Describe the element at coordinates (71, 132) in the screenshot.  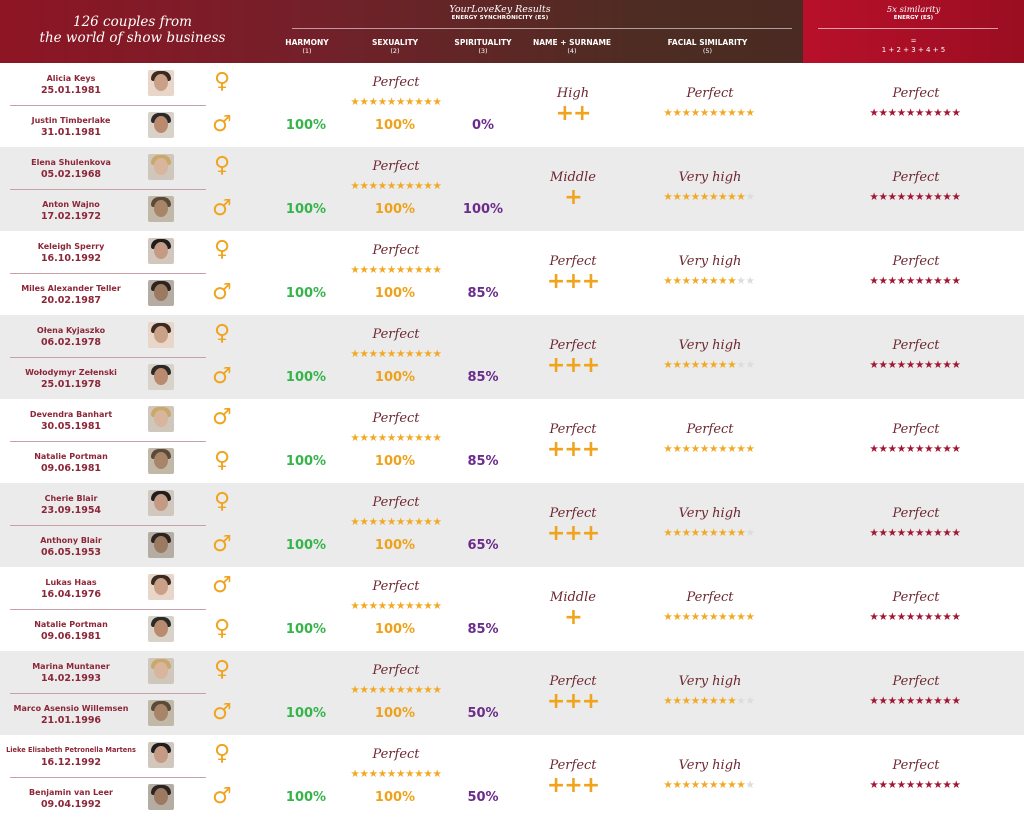
I see `person-birthdate: 31.01.1981` at that location.